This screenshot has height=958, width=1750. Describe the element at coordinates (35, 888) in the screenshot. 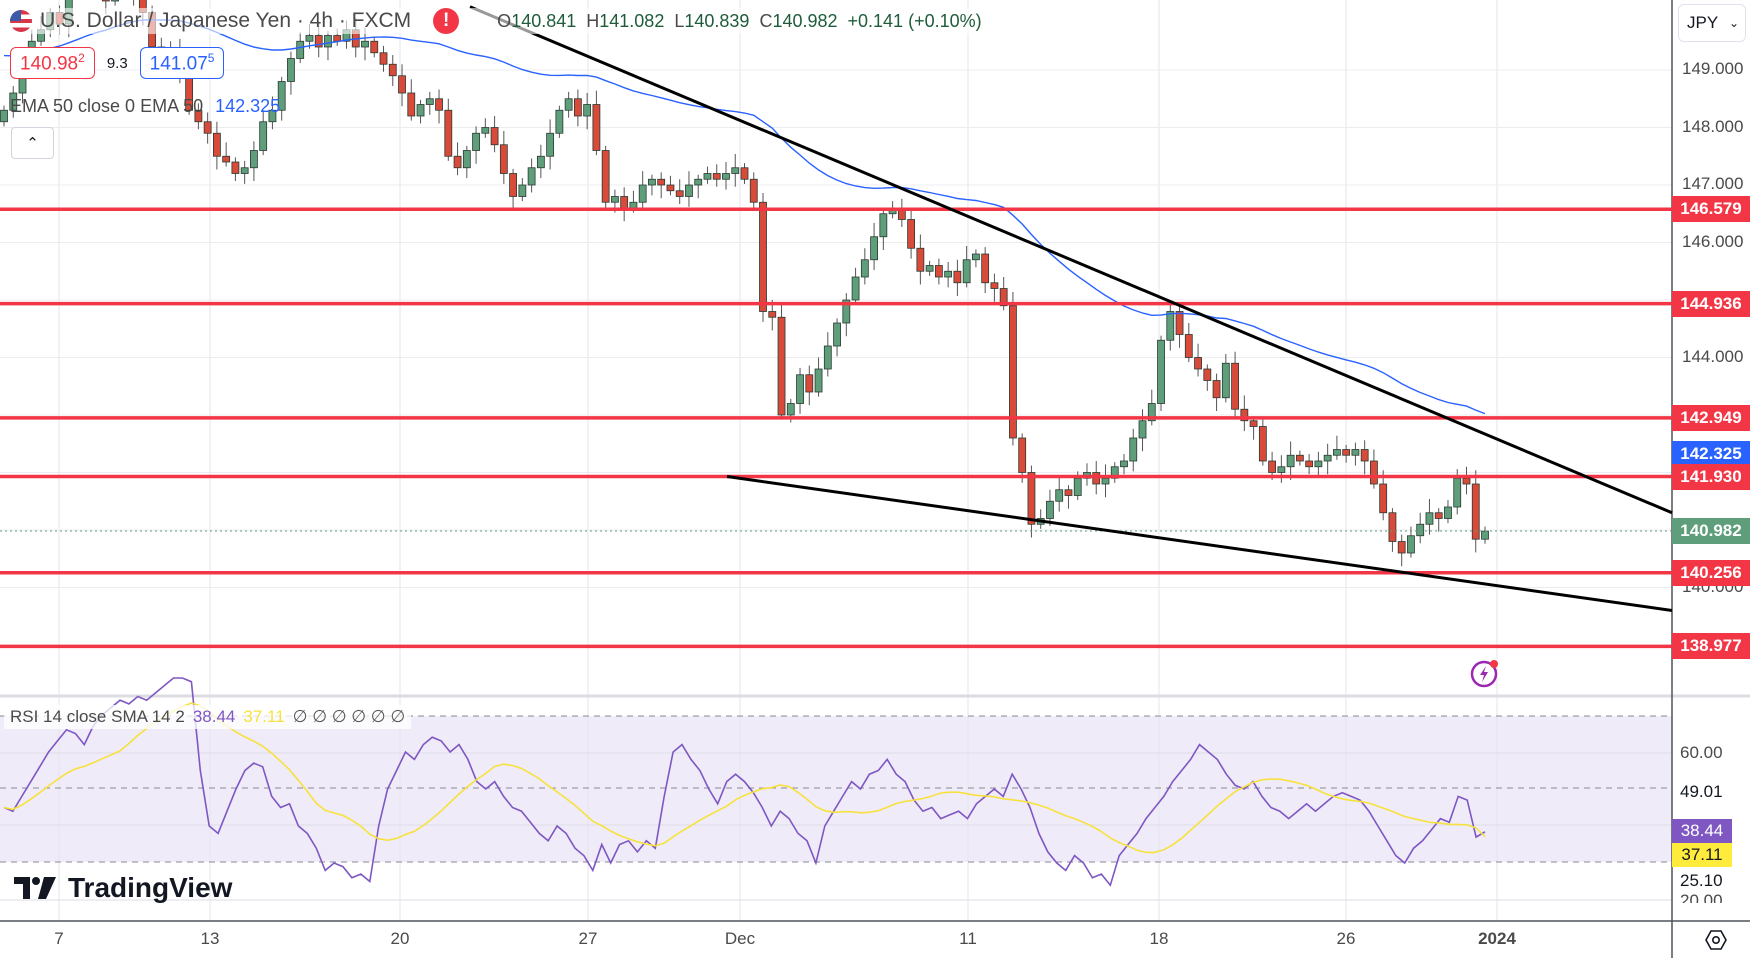

I see `tradingview-logo-icon` at that location.